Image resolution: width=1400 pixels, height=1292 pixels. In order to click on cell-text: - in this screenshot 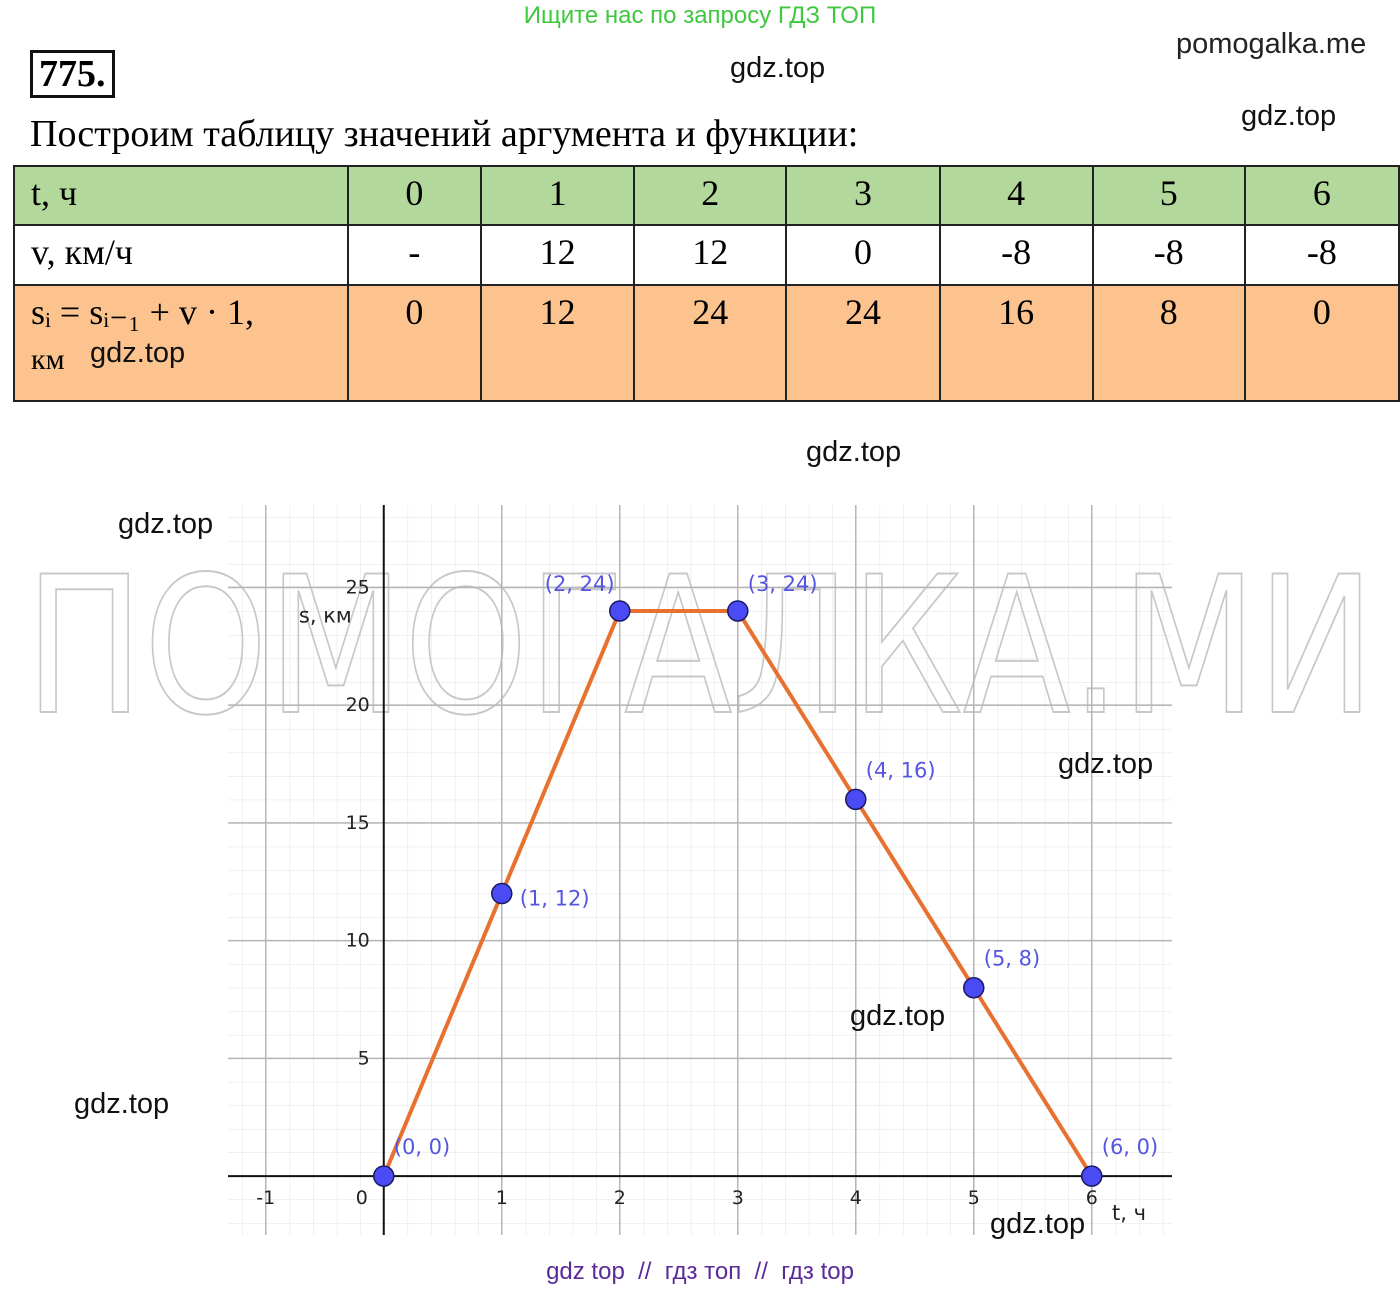, I will do `click(414, 252)`.